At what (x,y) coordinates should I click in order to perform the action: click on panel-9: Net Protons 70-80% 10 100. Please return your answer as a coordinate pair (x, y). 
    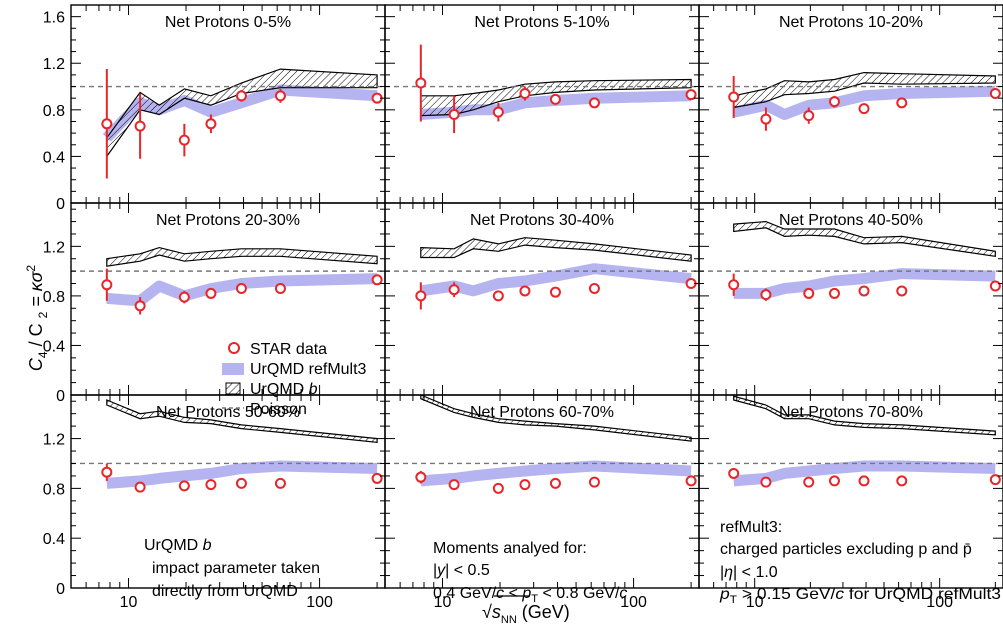
    Looking at the image, I should click on (850, 502).